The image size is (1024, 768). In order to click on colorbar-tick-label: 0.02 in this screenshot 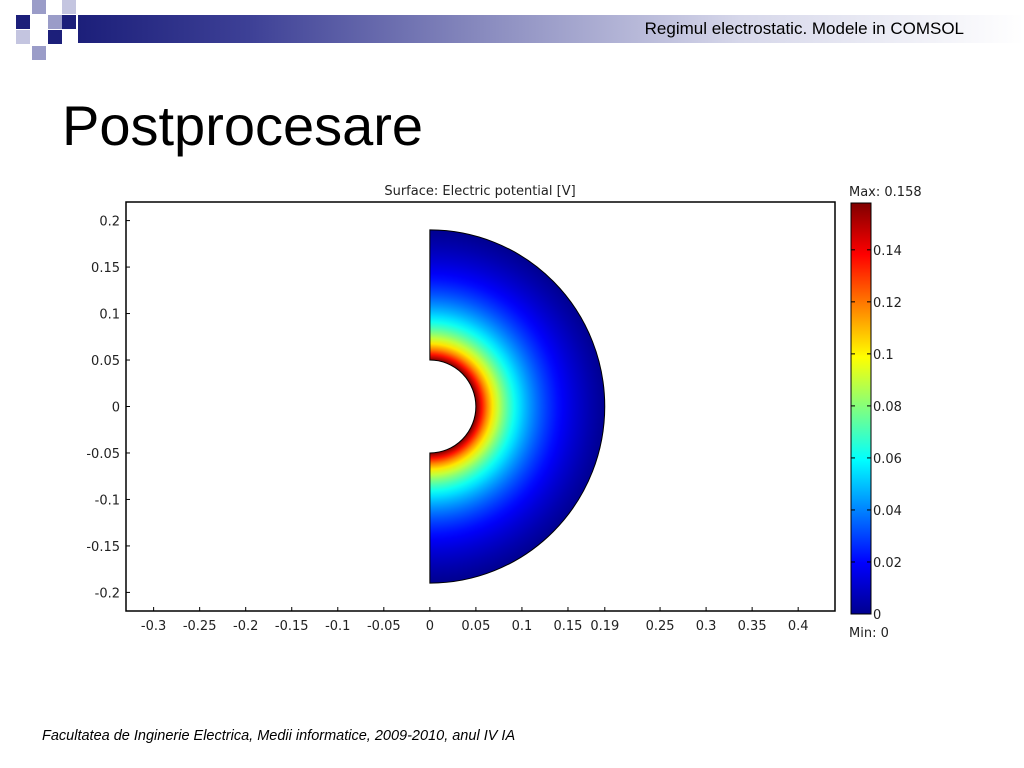, I will do `click(887, 563)`.